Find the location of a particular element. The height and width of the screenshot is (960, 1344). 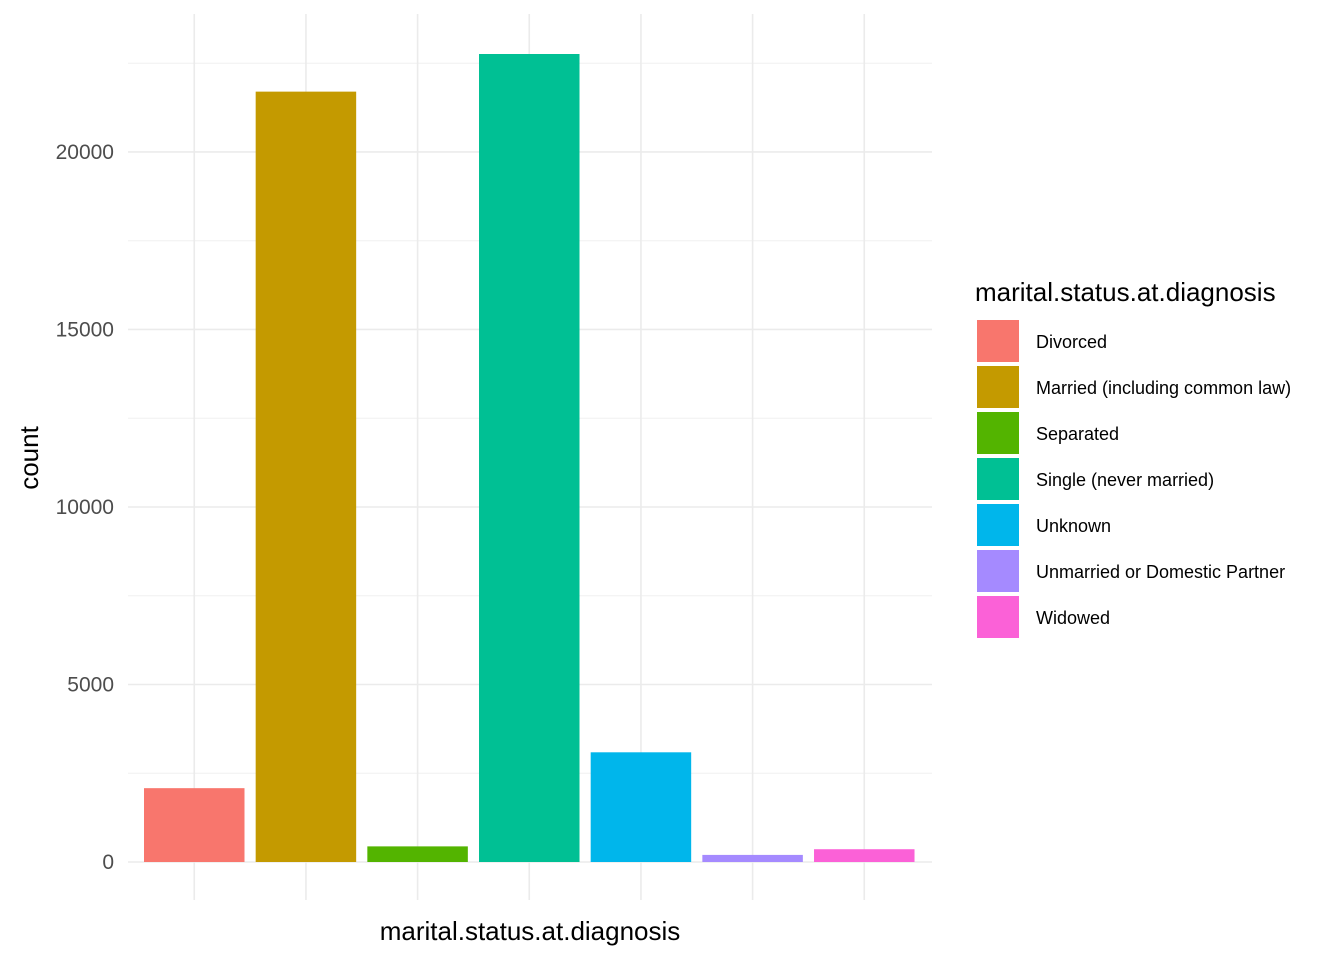

bar-single-never-married is located at coordinates (529, 458).